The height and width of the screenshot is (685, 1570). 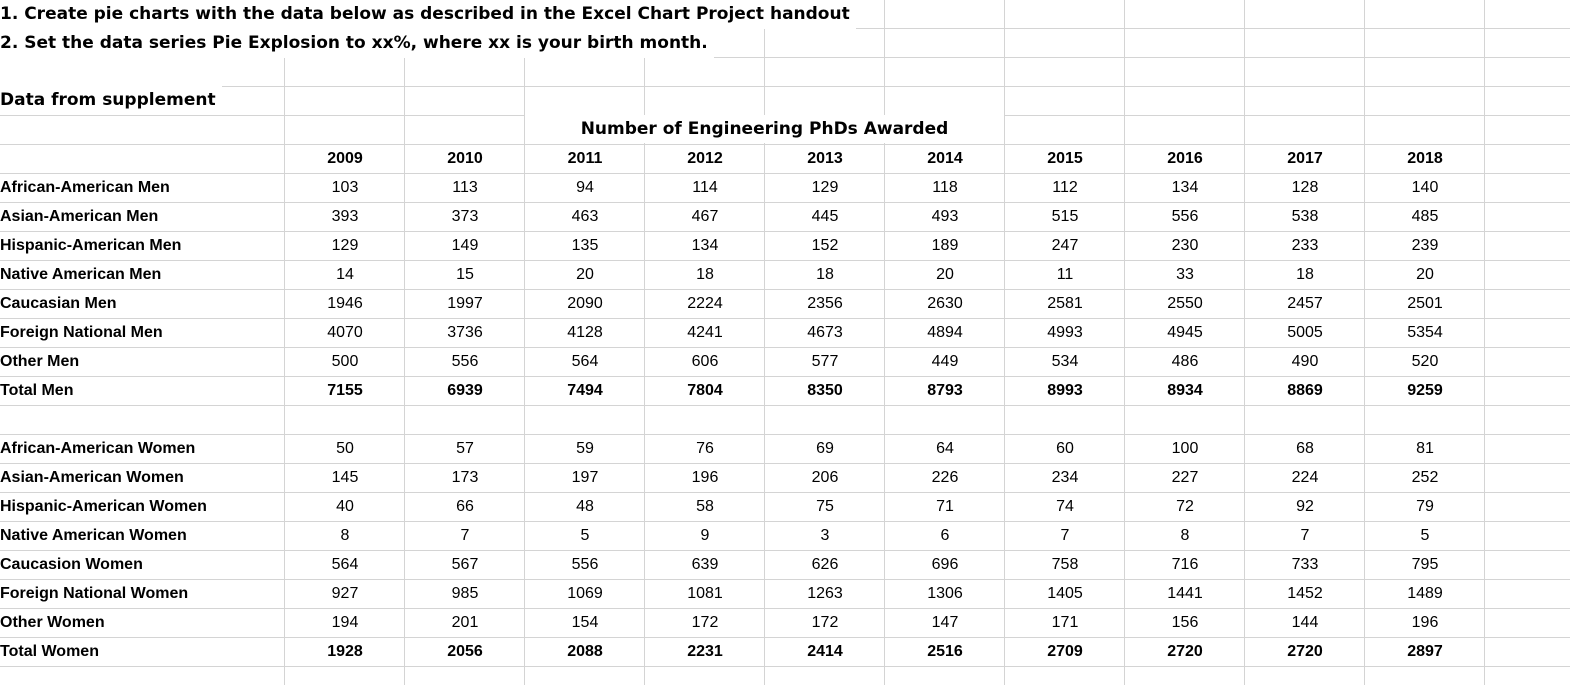 What do you see at coordinates (585, 477) in the screenshot?
I see `data-cell: 197` at bounding box center [585, 477].